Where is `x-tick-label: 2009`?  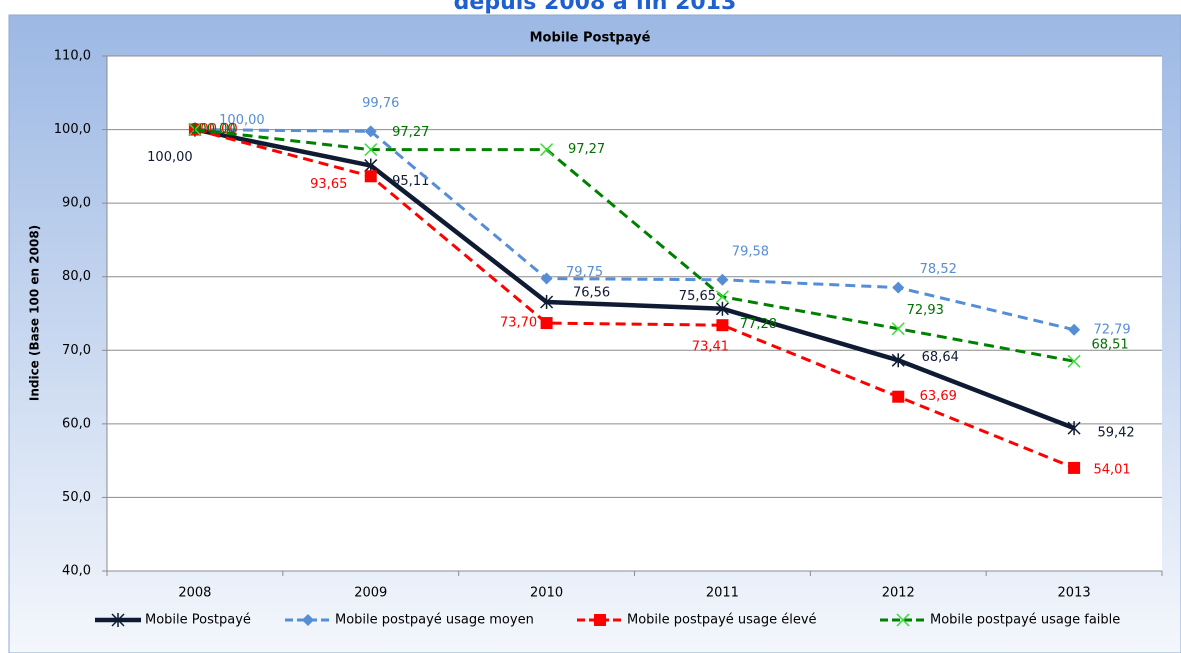
x-tick-label: 2009 is located at coordinates (370, 593).